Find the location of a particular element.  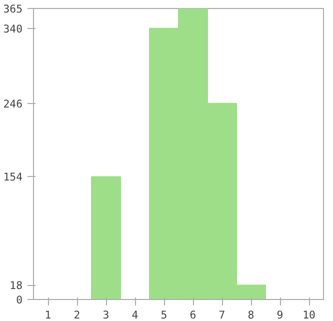

x-tick-label: 6 is located at coordinates (193, 314).